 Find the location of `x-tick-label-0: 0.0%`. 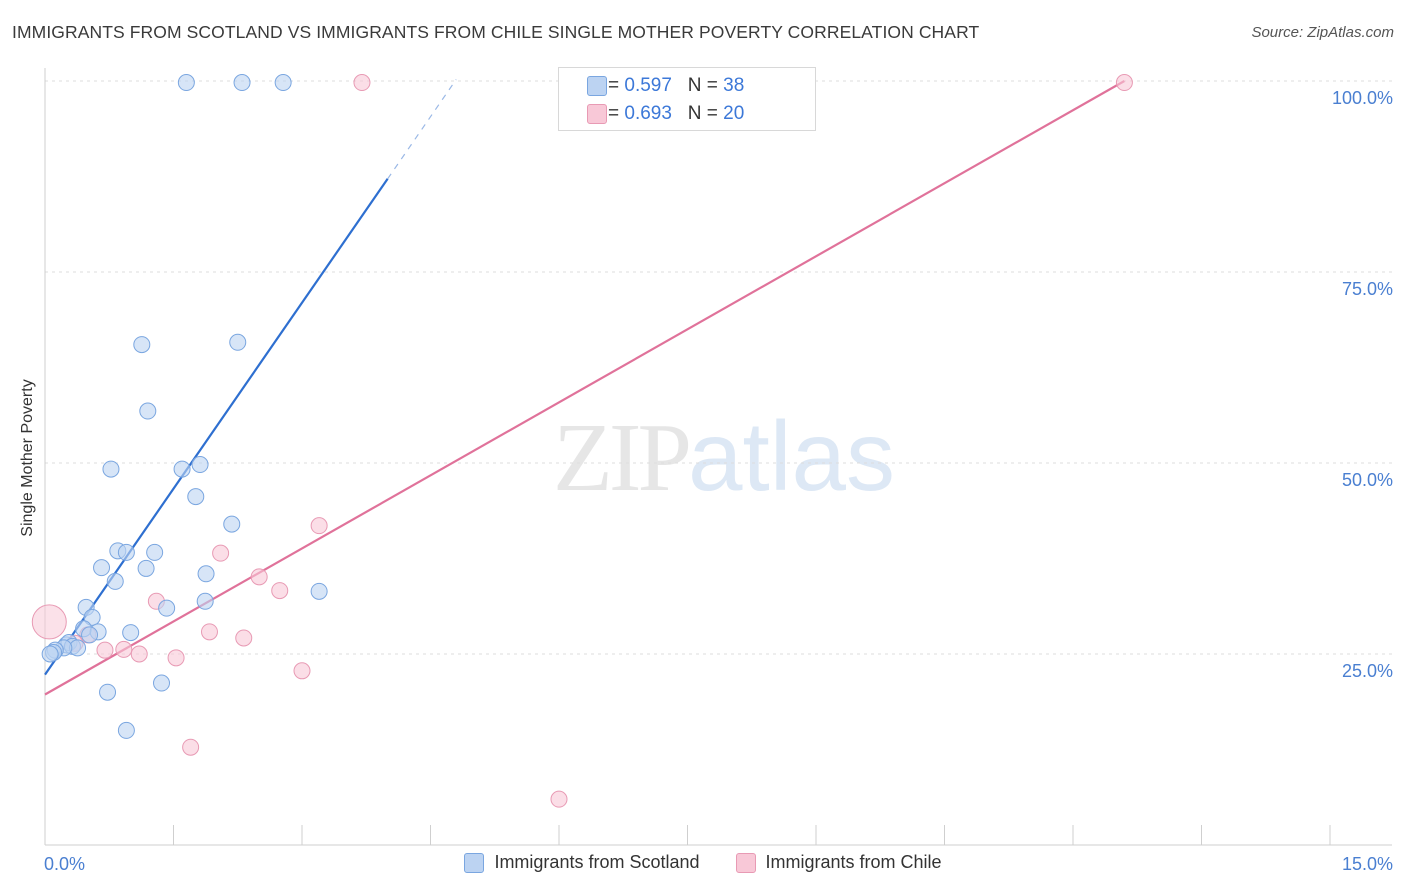

x-tick-label-0: 0.0% is located at coordinates (64, 864).